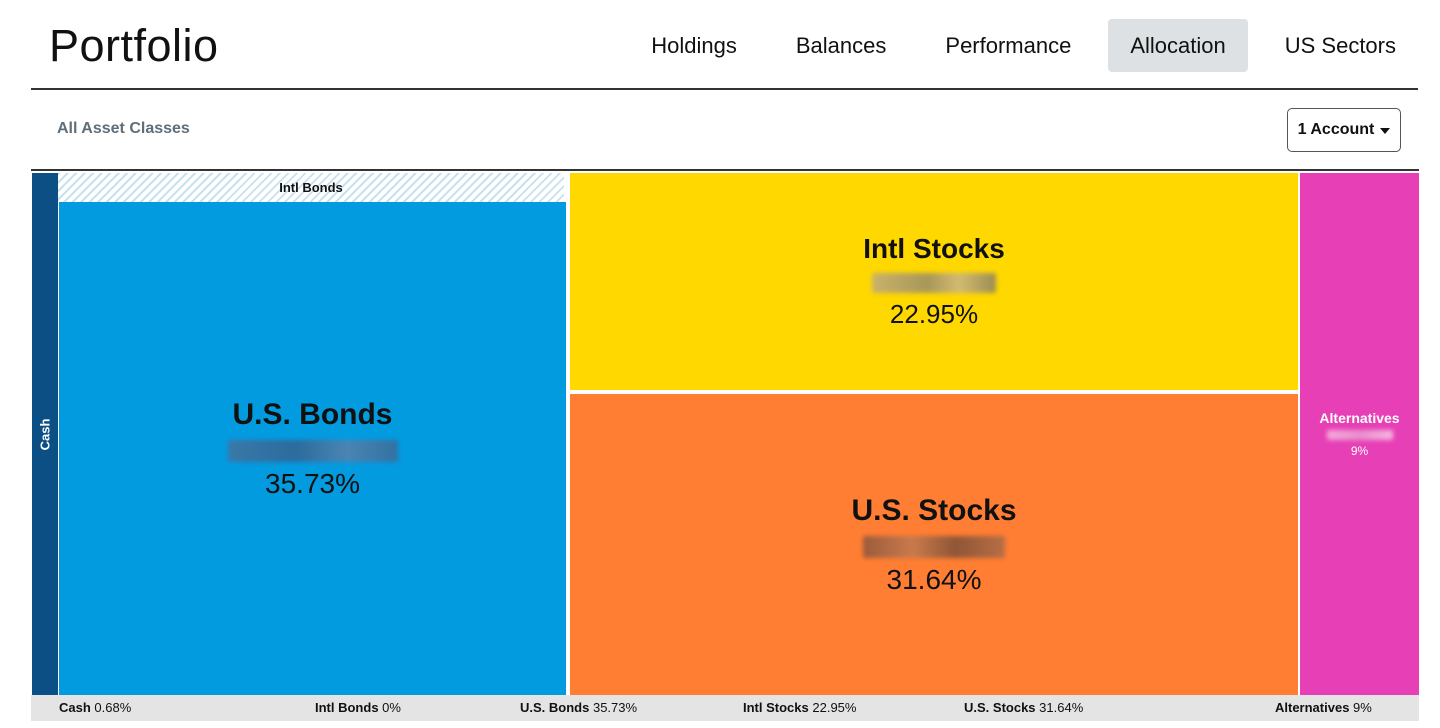 The image size is (1440, 728). I want to click on legend-item-us-bonds: U.S. Bonds 35.73%, so click(578, 707).